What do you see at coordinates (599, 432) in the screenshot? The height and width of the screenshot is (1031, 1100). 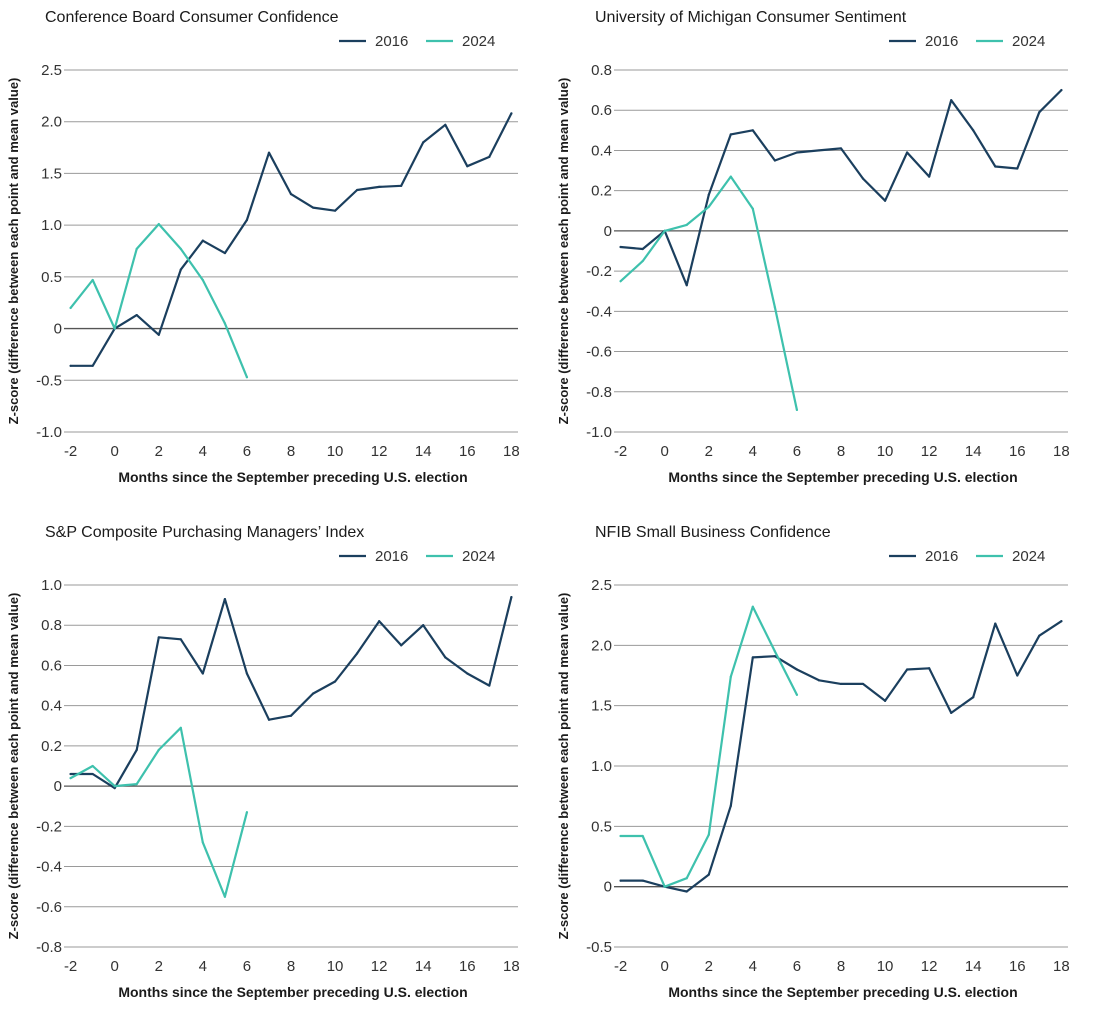 I see `y-tick-label: -1.0` at bounding box center [599, 432].